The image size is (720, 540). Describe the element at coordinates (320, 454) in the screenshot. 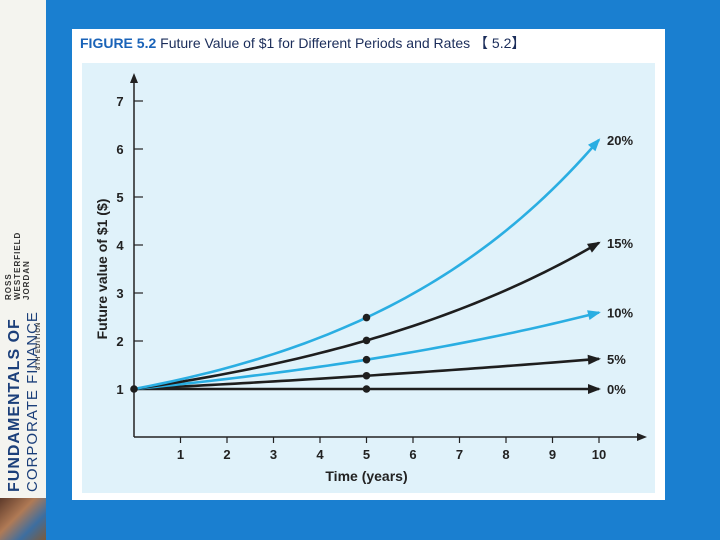

I see `x-tick-label: 4` at that location.